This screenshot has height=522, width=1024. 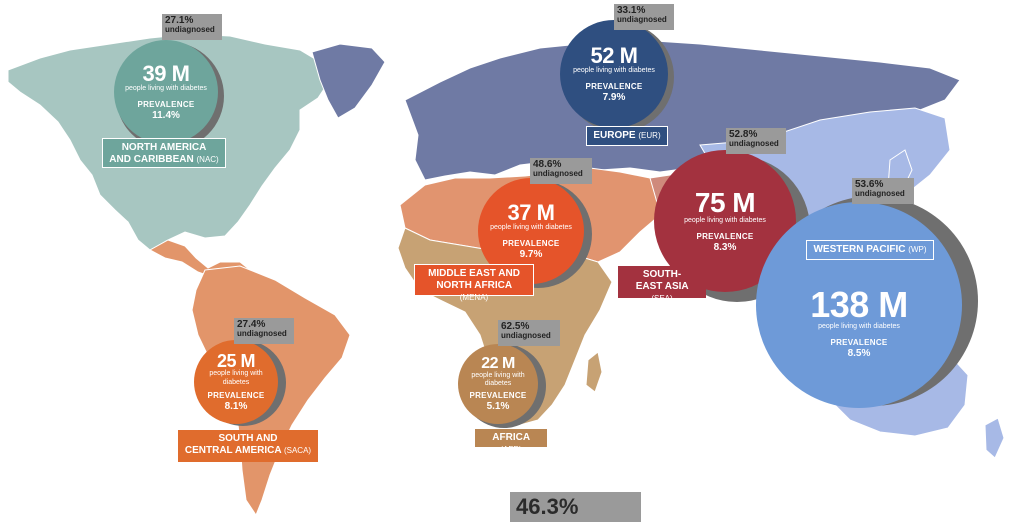 What do you see at coordinates (631, 10) in the screenshot?
I see `undiagnosed-pct-eur: 33.1%` at bounding box center [631, 10].